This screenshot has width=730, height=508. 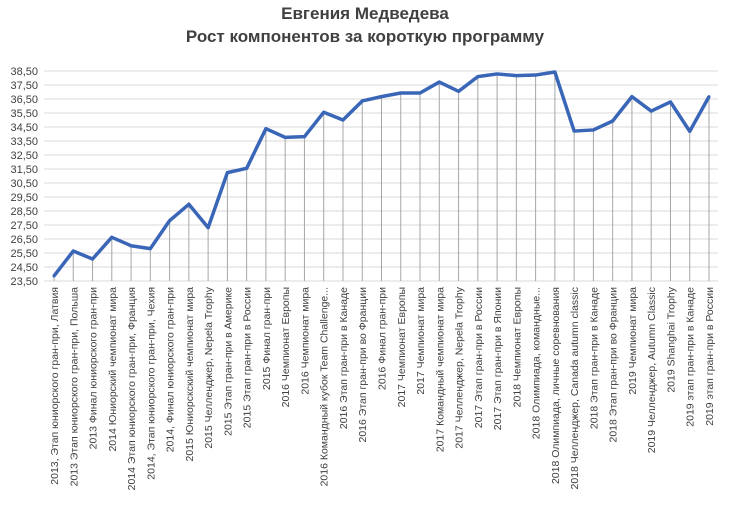 What do you see at coordinates (365, 13) in the screenshot?
I see `chart-title: Евгения Медведева` at bounding box center [365, 13].